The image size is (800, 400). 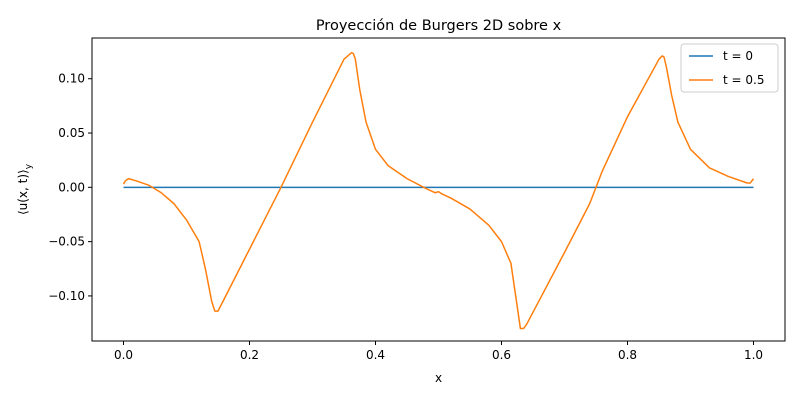 I want to click on x-axis-label: x, so click(x=438, y=378).